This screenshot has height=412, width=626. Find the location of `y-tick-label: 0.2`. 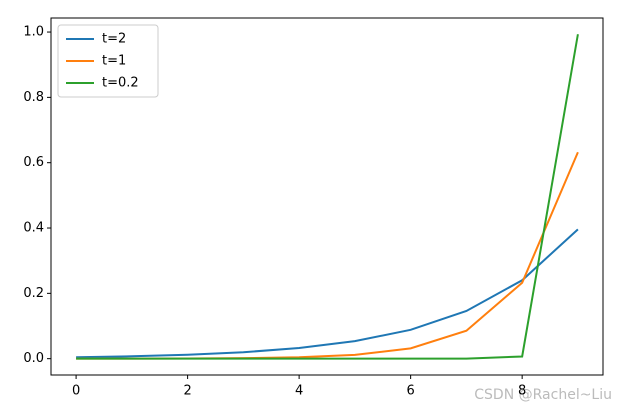

y-tick-label: 0.2 is located at coordinates (33, 293).